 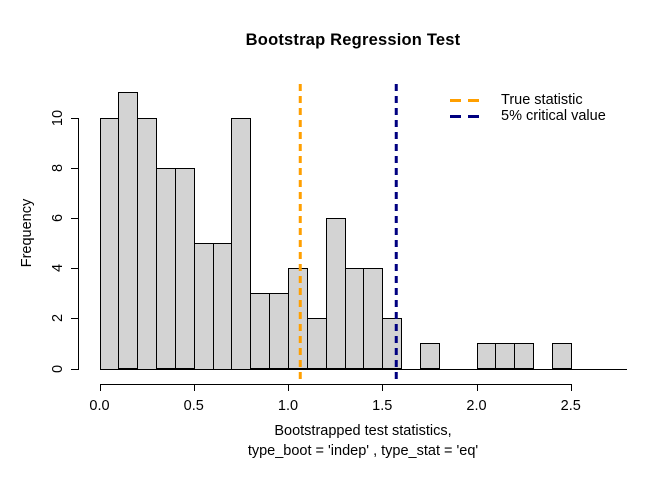 What do you see at coordinates (570, 406) in the screenshot?
I see `x-tick-label: 2.5` at bounding box center [570, 406].